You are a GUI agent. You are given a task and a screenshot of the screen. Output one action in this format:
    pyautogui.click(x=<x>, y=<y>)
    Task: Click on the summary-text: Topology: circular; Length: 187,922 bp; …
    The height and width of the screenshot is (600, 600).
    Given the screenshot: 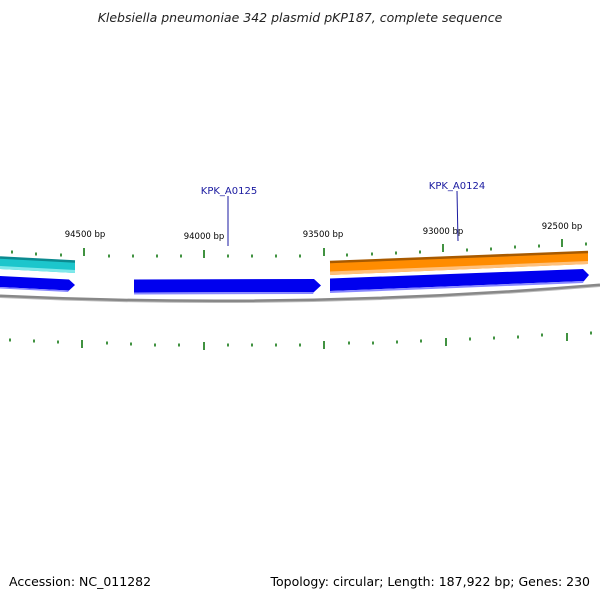 What is the action you would take?
    pyautogui.click(x=430, y=581)
    